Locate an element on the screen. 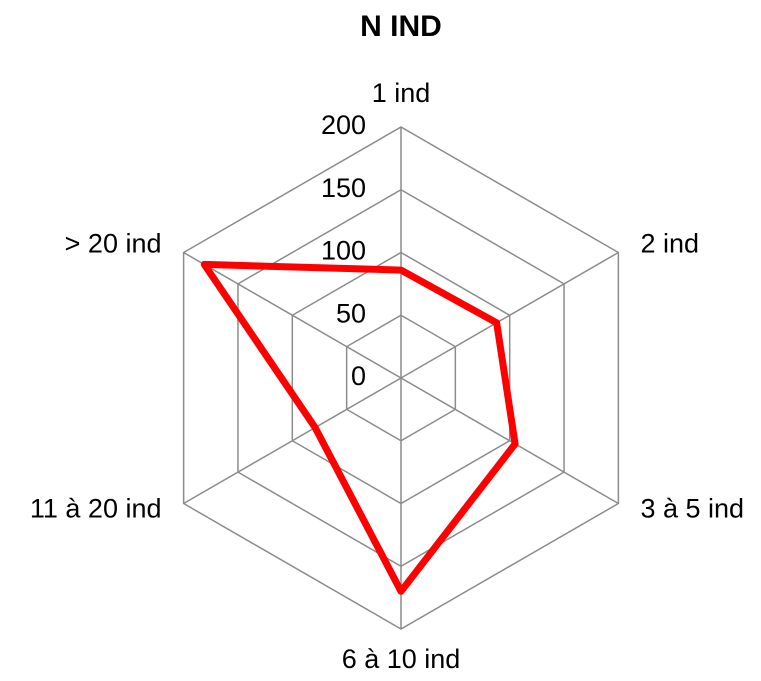  category-label: 11 à 20 ind is located at coordinates (96, 509).